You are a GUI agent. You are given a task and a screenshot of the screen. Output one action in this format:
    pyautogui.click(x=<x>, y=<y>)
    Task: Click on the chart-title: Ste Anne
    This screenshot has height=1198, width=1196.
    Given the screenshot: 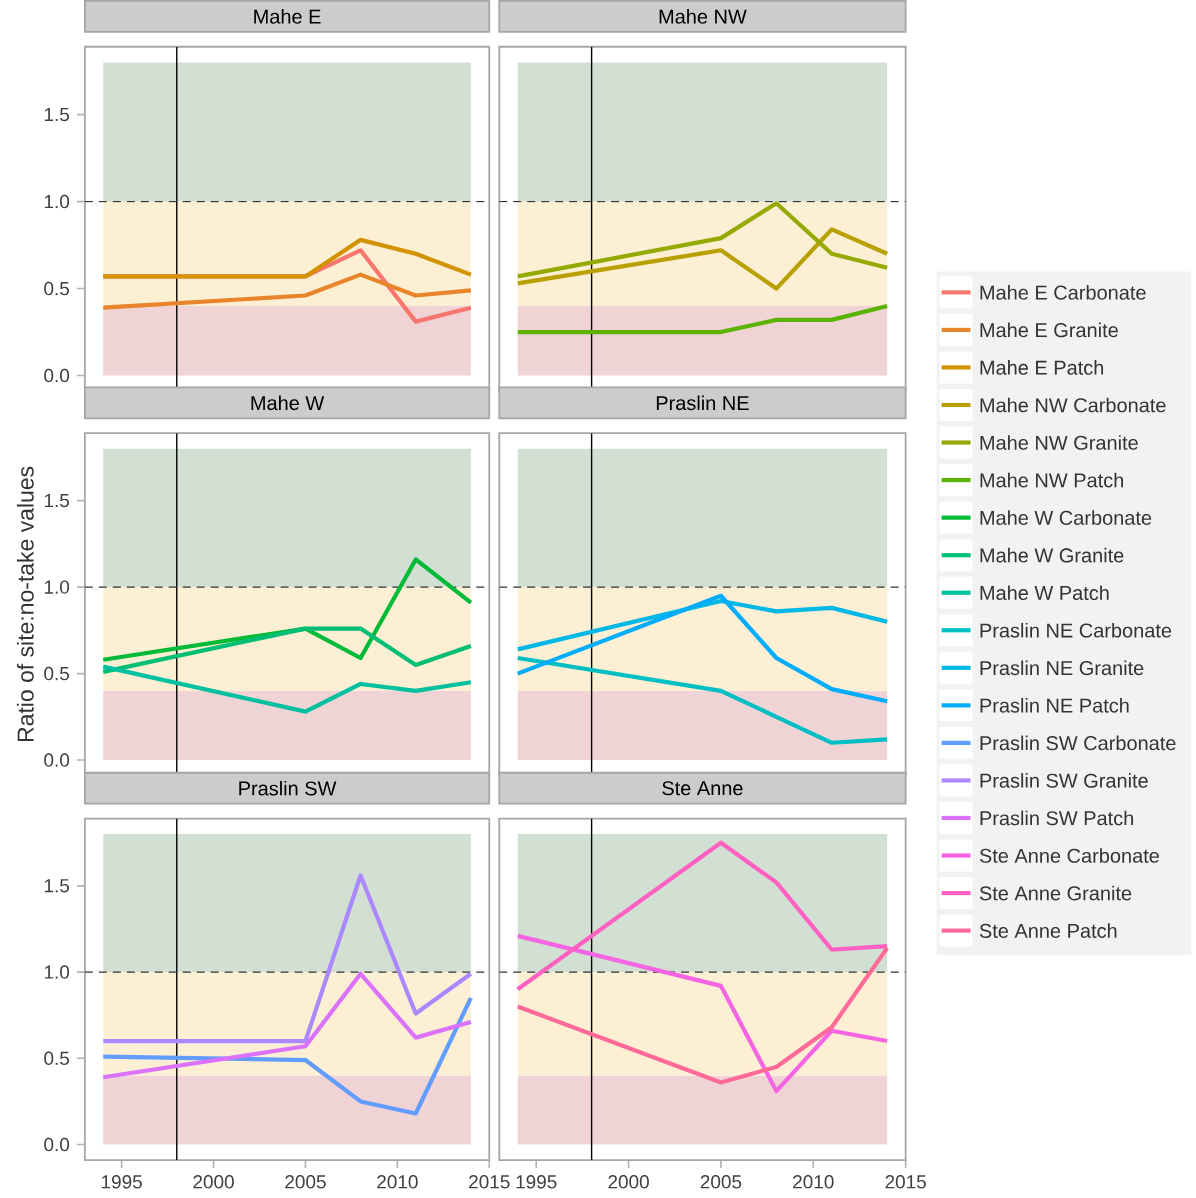 What is the action you would take?
    pyautogui.click(x=702, y=788)
    